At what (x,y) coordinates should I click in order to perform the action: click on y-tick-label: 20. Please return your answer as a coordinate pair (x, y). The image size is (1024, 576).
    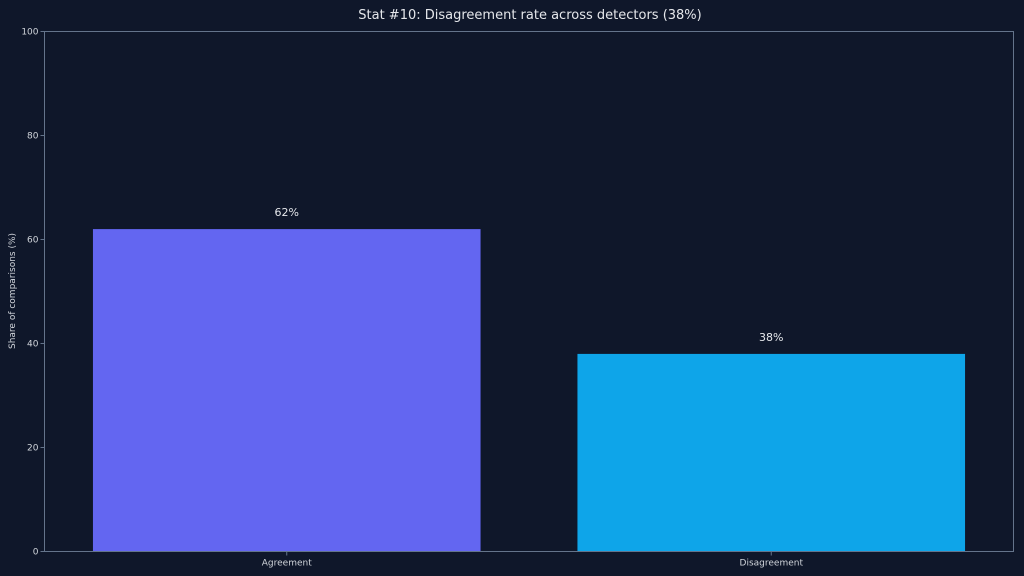
    Looking at the image, I should click on (33, 449).